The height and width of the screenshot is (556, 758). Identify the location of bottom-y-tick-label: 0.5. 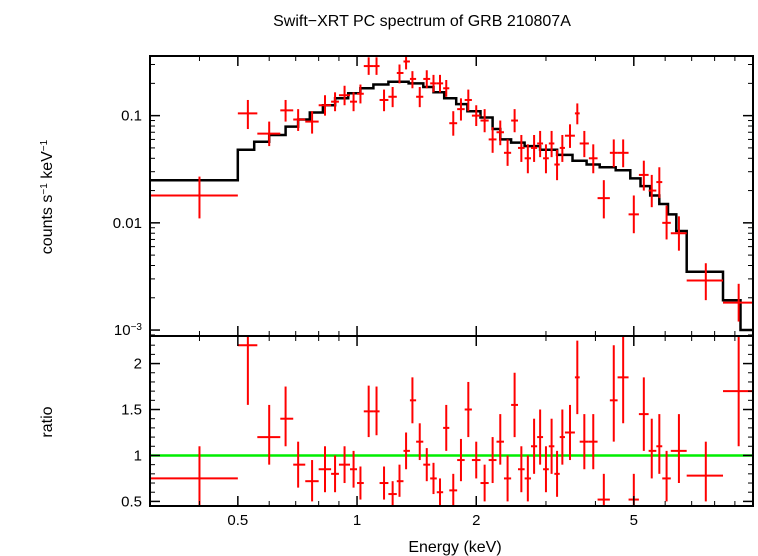
(131, 501).